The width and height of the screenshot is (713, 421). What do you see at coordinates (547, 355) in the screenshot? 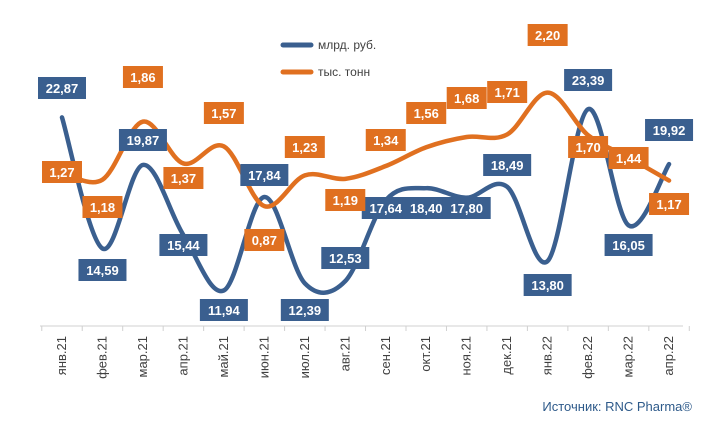
I see `x-tick-label: янв.22` at bounding box center [547, 355].